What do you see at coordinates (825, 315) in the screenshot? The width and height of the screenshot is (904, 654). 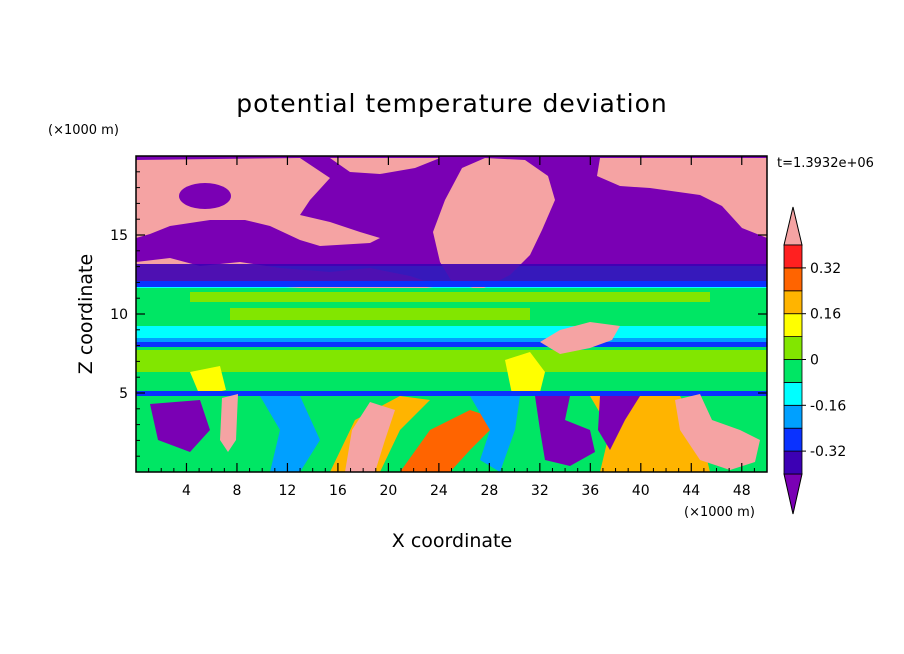 I see `colorbar-tick-label: 0.16` at bounding box center [825, 315].